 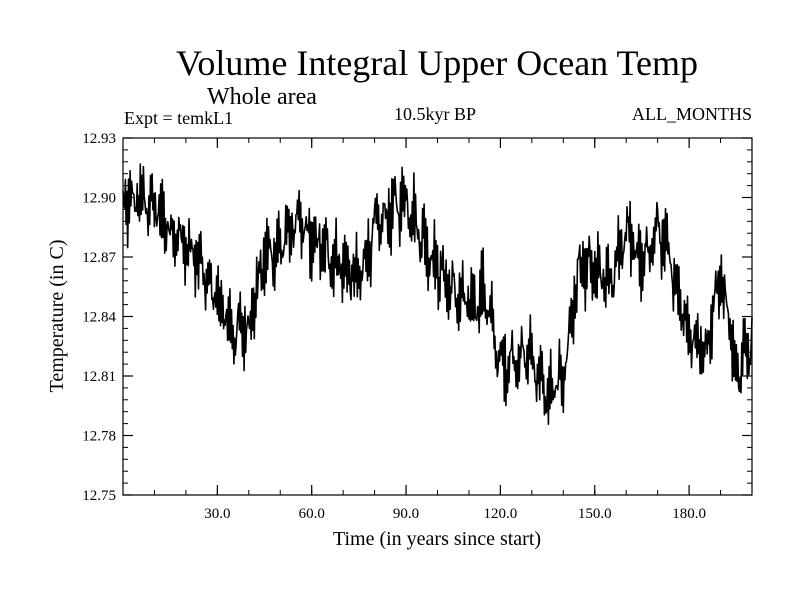 What do you see at coordinates (312, 514) in the screenshot?
I see `x-tick-label: 60.0` at bounding box center [312, 514].